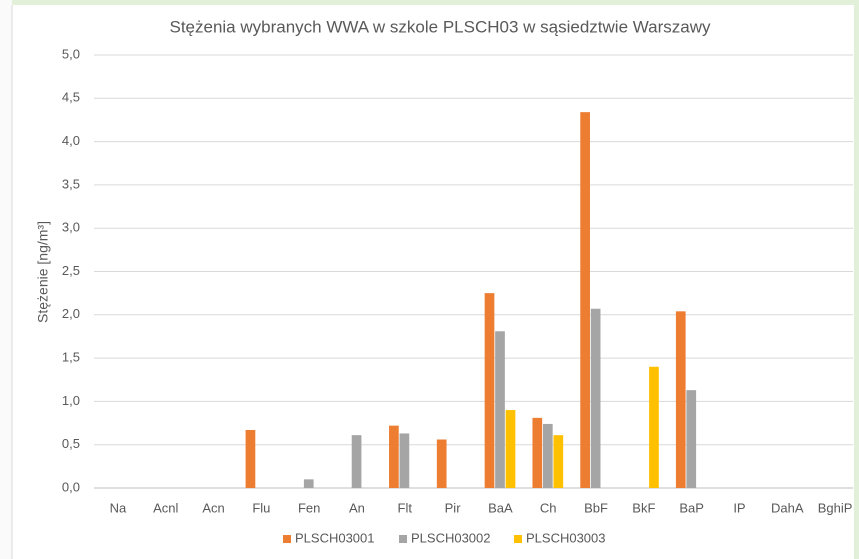 The width and height of the screenshot is (859, 559). Describe the element at coordinates (596, 507) in the screenshot. I see `x-tick-label: BbF` at that location.